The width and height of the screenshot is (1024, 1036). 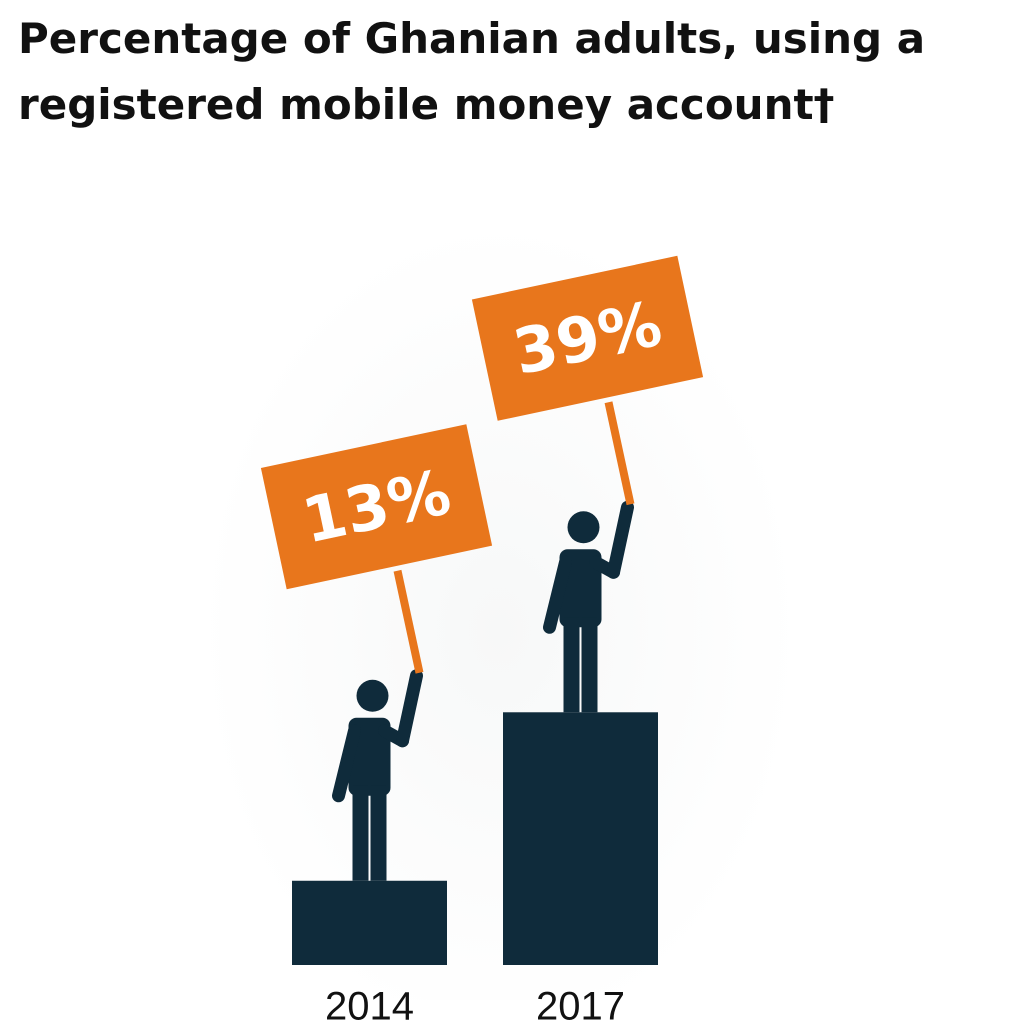 I want to click on sign: 13%, so click(x=376, y=507).